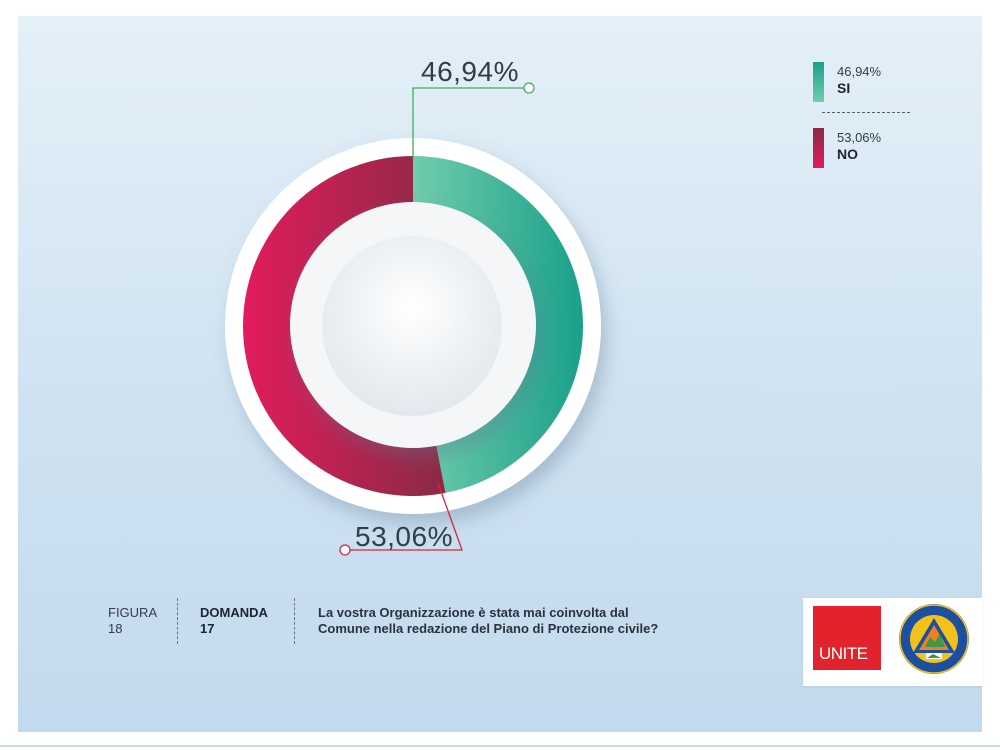  I want to click on legend-label-si: SI, so click(844, 88).